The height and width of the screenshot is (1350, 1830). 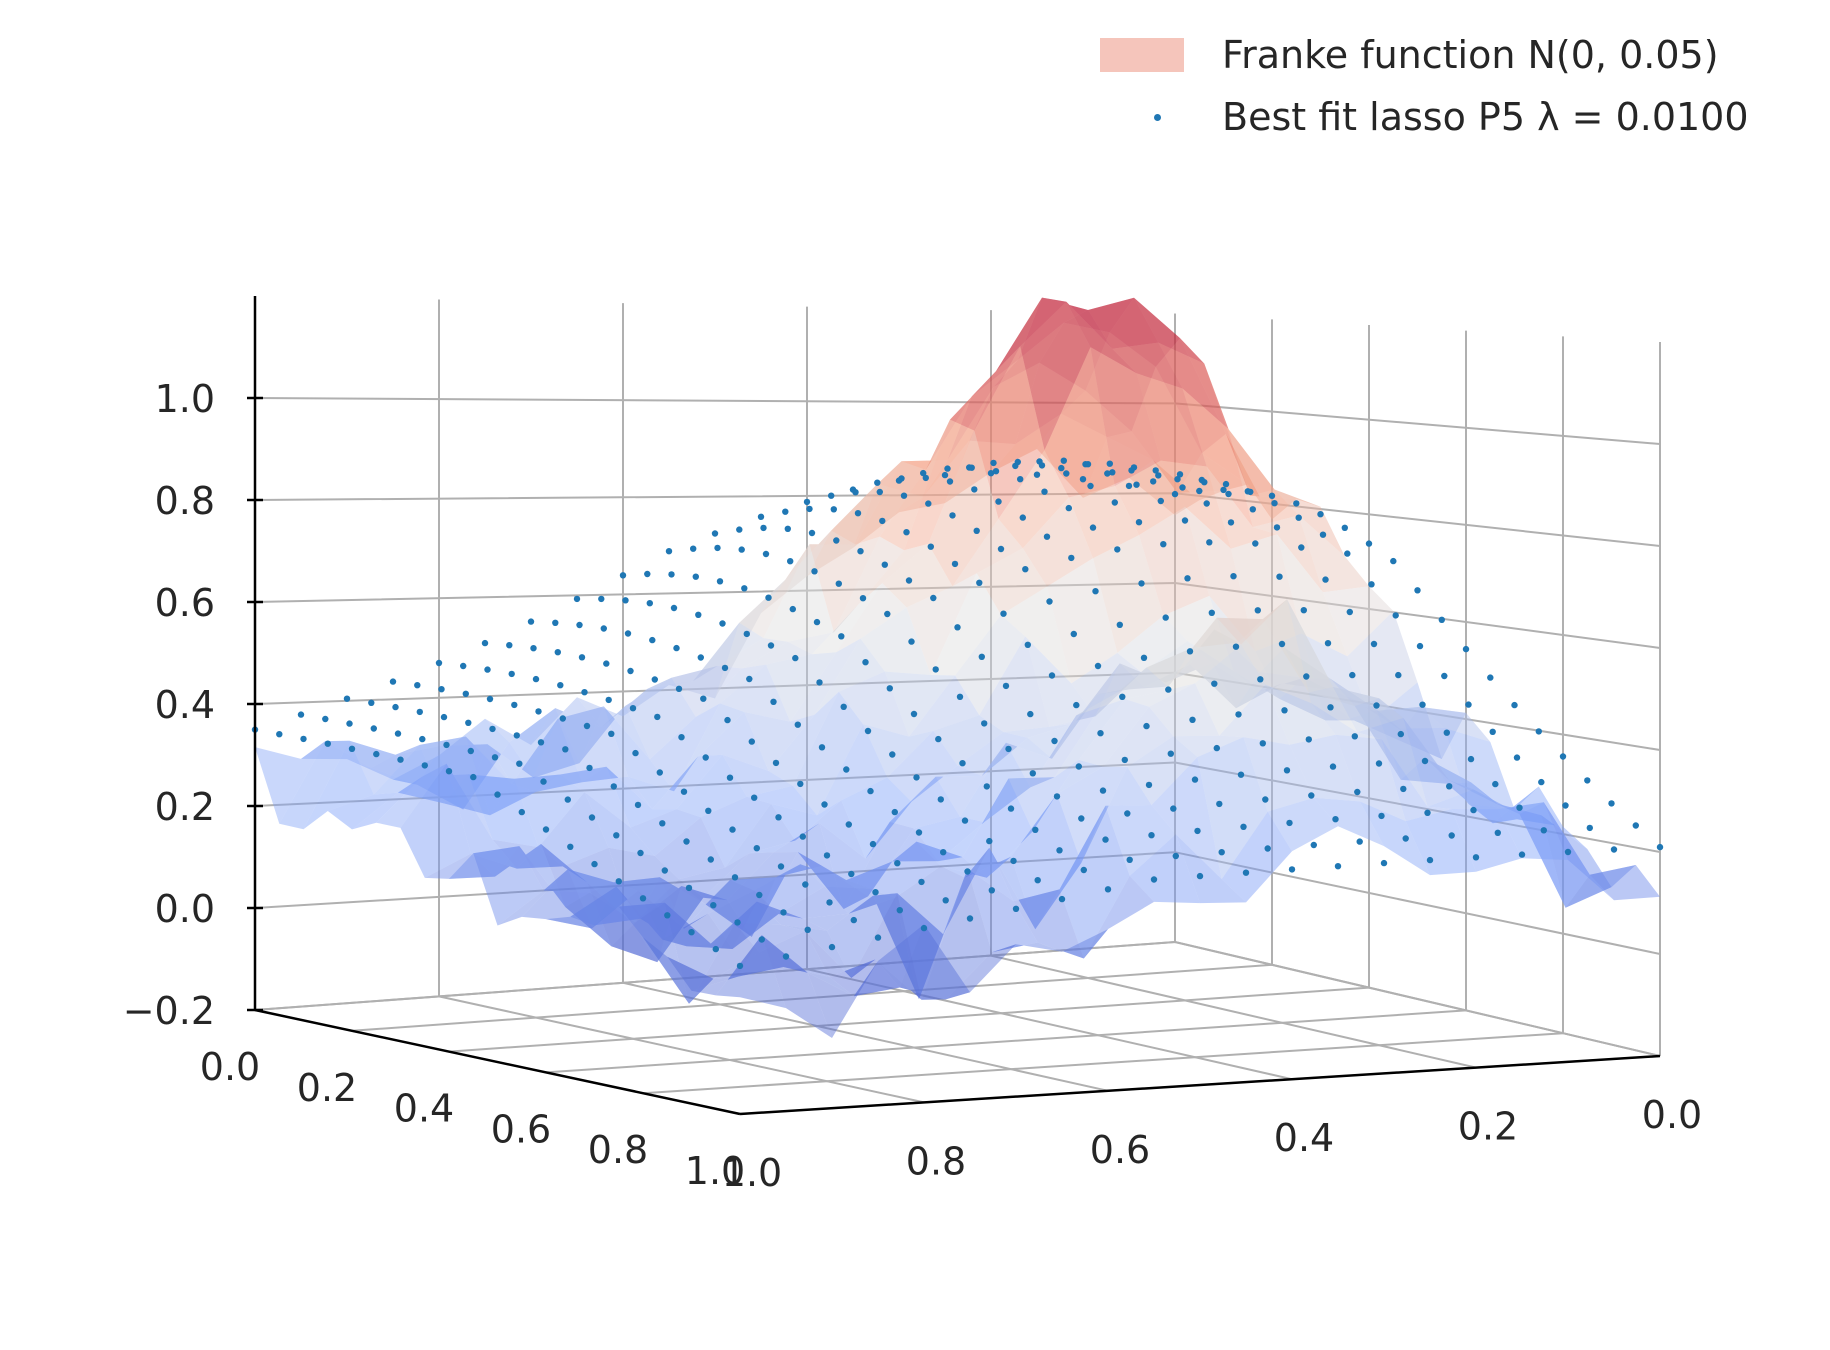 What do you see at coordinates (1470, 55) in the screenshot?
I see `legend-surface-label: Franke function N(0, 0.05)` at bounding box center [1470, 55].